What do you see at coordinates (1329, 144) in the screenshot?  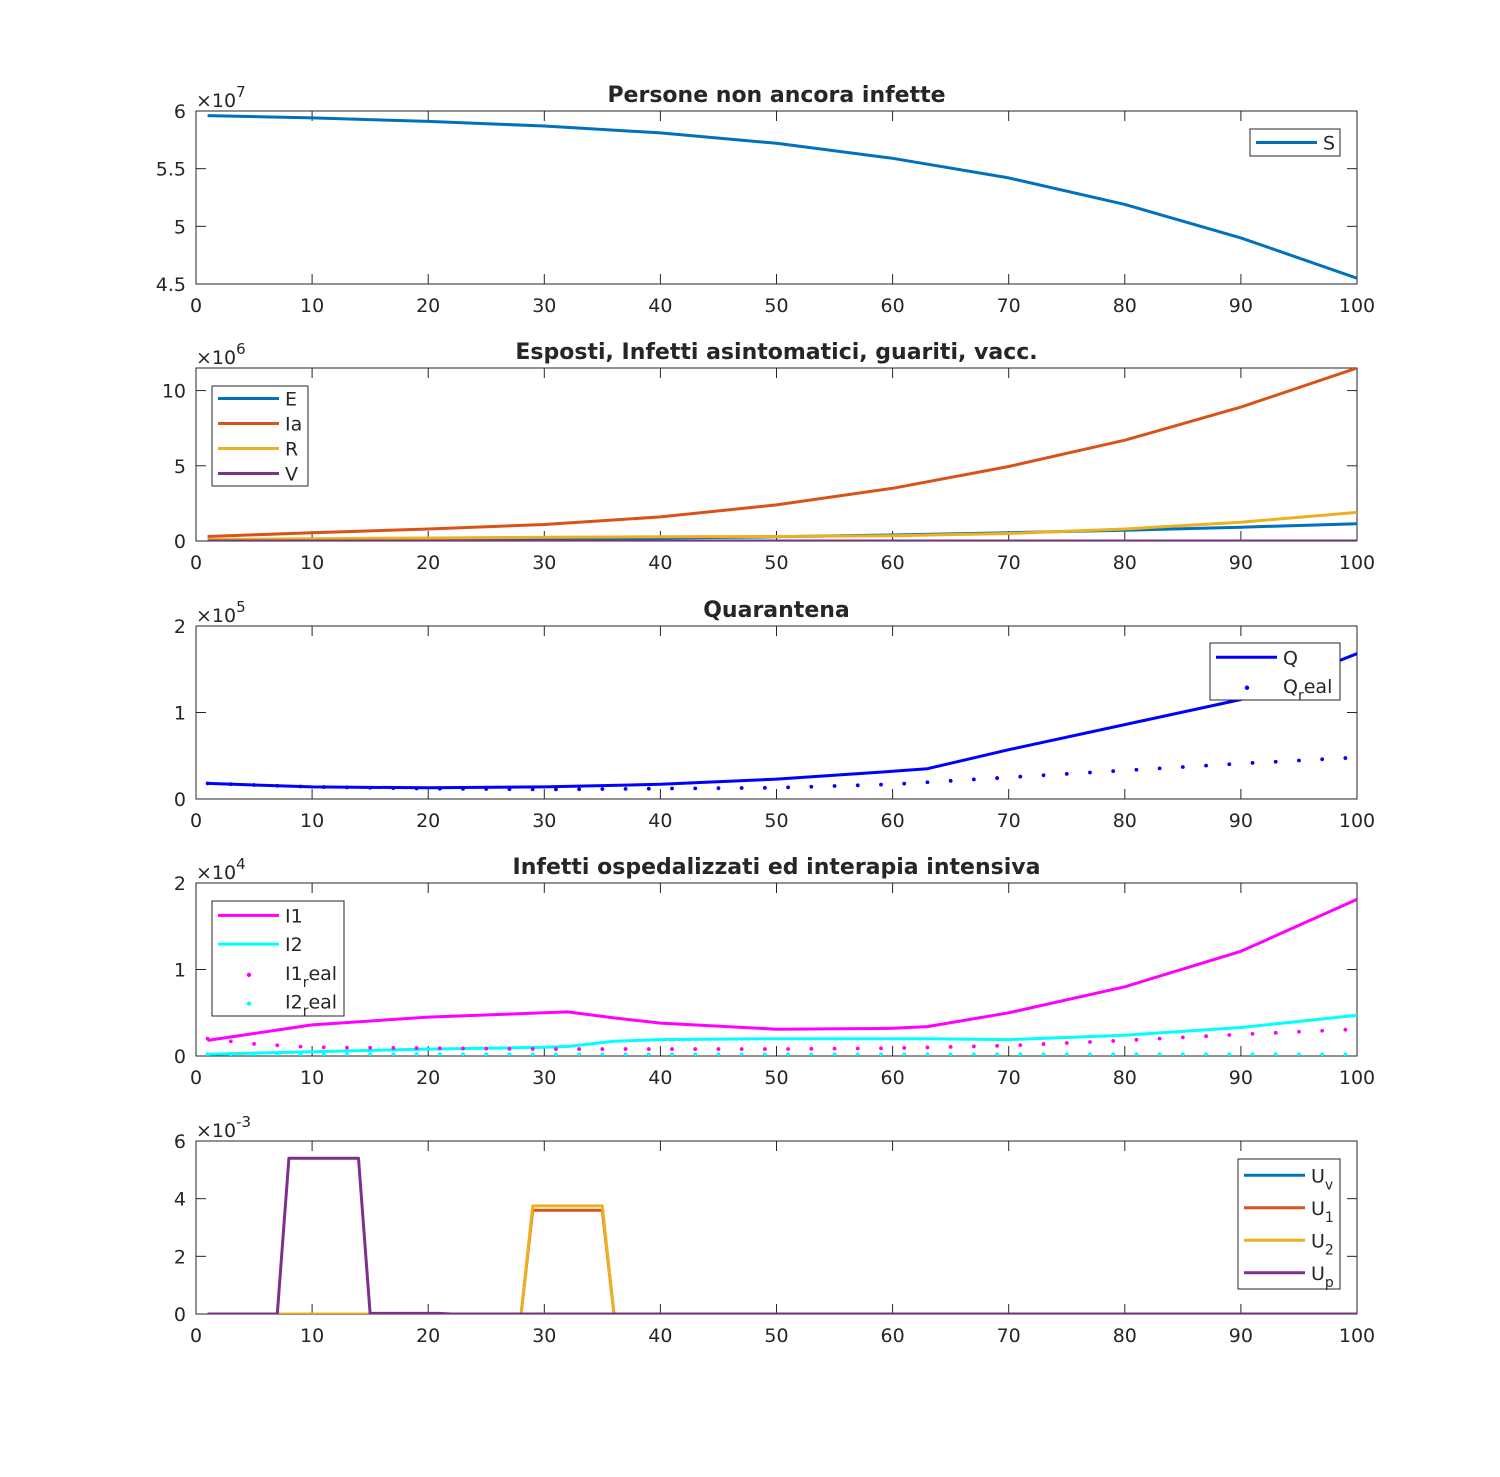 I see `legend-s-label: S` at bounding box center [1329, 144].